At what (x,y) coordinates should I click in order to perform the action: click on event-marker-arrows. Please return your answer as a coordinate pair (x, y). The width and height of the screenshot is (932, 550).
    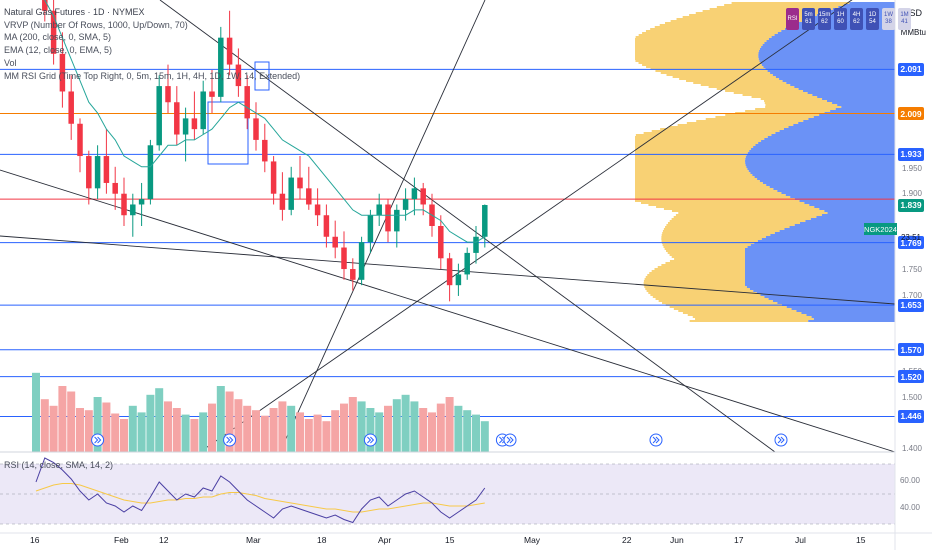
    Looking at the image, I should click on (781, 440).